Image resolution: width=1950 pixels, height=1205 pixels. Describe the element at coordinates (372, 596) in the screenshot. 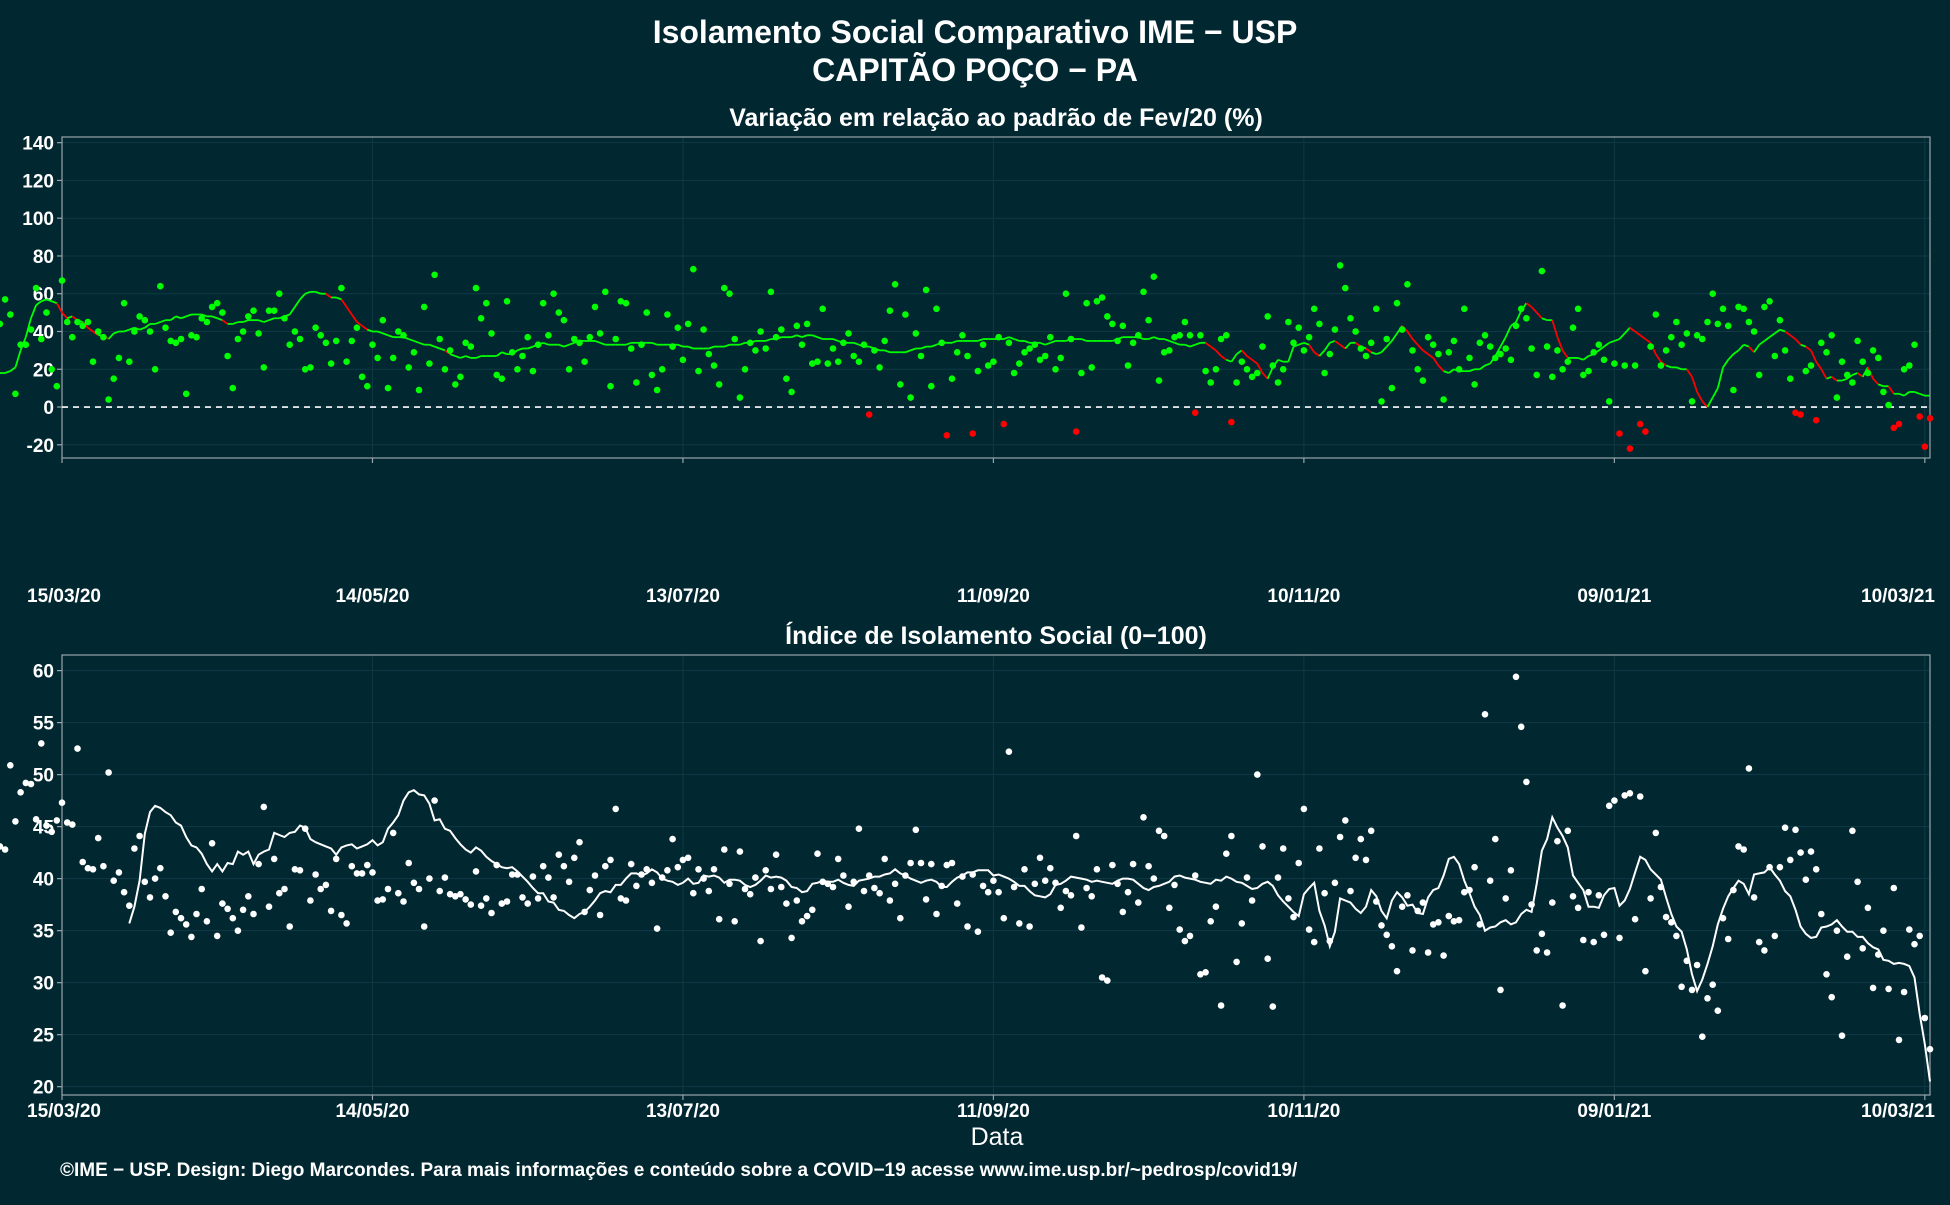

I see `x-tick-label: 14/05/20` at that location.